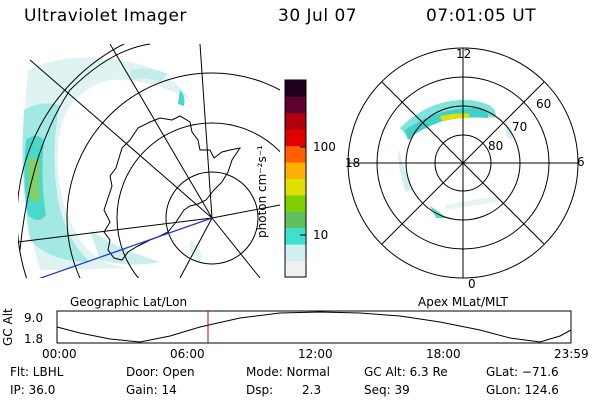  I want to click on date-label: 30 Jul 07, so click(318, 16).